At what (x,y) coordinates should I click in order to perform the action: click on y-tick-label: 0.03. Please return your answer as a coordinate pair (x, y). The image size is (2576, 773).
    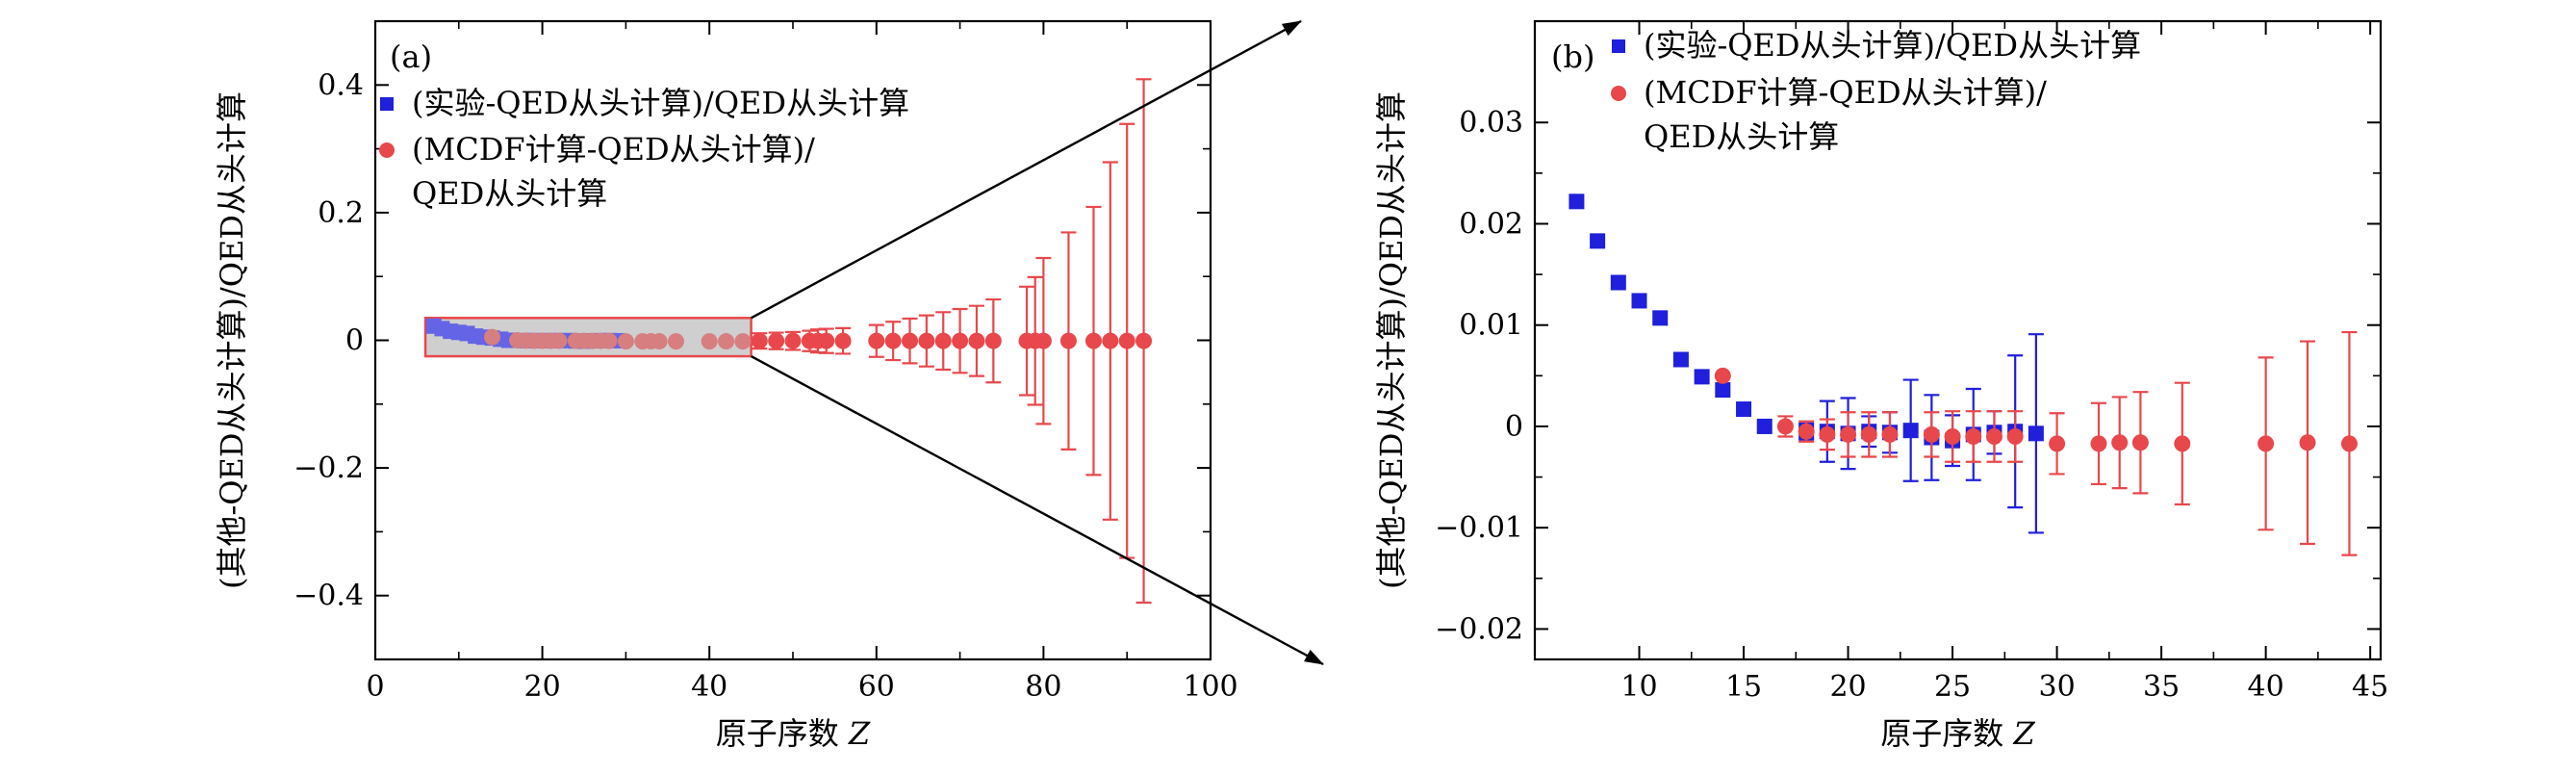
    Looking at the image, I should click on (1491, 123).